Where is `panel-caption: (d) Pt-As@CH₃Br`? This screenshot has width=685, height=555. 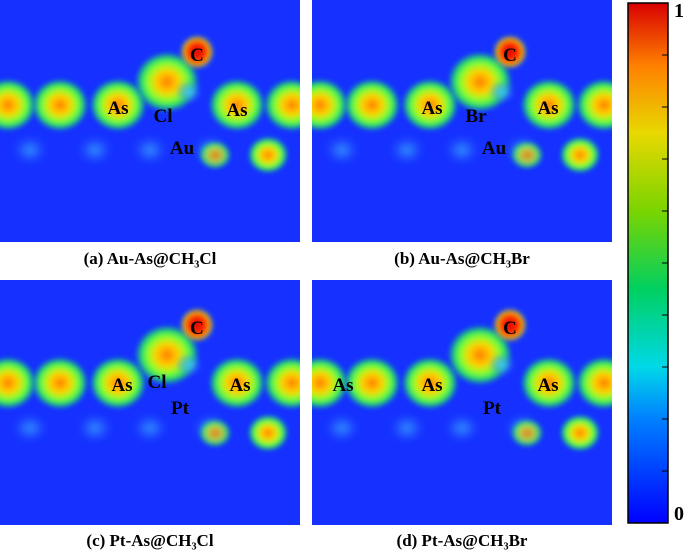 panel-caption: (d) Pt-As@CH₃Br is located at coordinates (462, 540).